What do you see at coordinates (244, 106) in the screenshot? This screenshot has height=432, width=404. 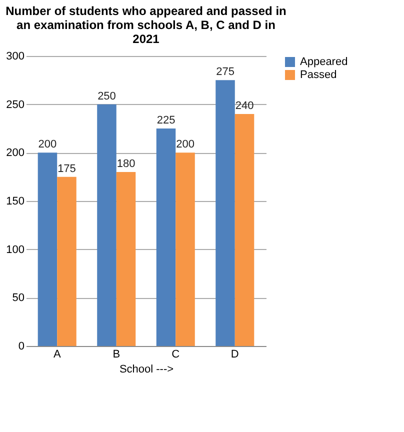 I see `data-label: 240` at bounding box center [244, 106].